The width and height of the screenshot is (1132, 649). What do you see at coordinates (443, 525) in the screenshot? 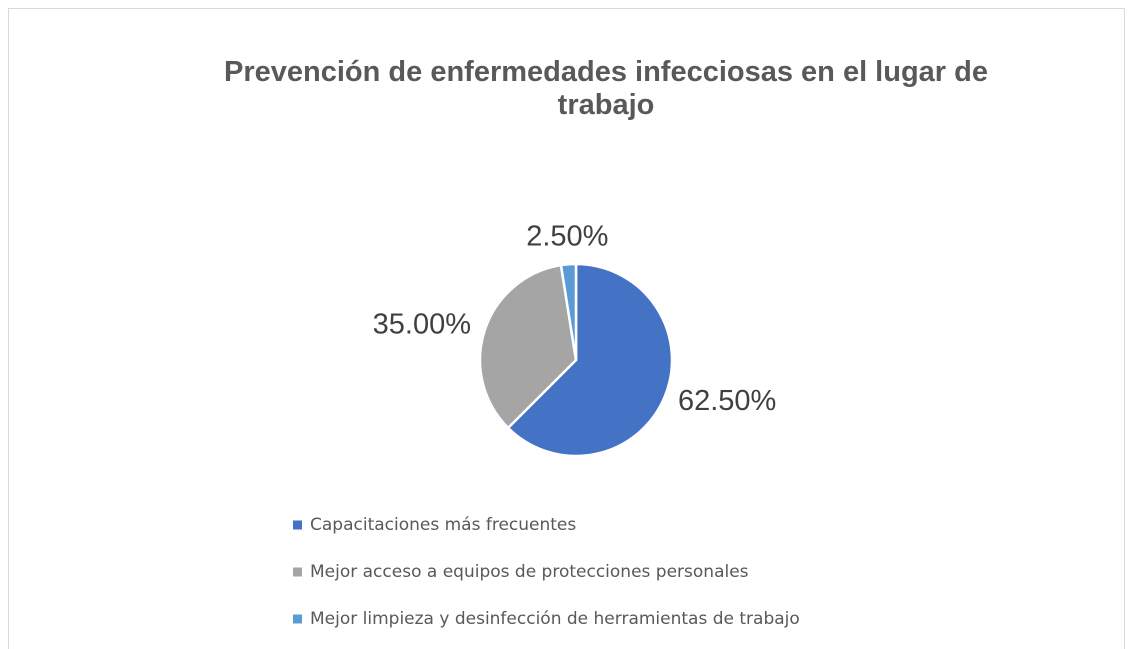
I see `legend-label: Capacitaciones más frecuentes` at bounding box center [443, 525].